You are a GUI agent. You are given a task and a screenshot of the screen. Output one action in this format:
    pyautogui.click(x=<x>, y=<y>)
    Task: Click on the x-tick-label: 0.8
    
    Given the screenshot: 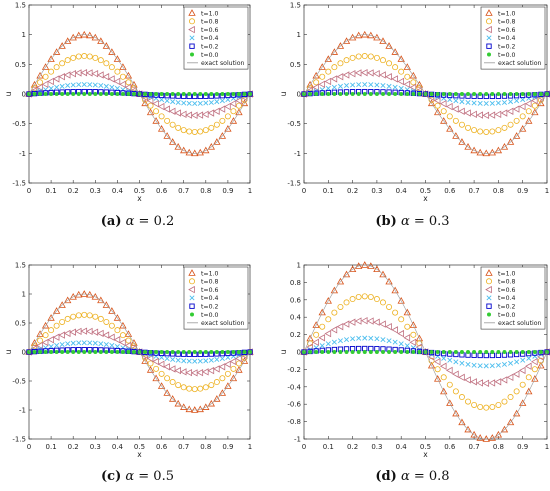 What is the action you would take?
    pyautogui.click(x=498, y=191)
    